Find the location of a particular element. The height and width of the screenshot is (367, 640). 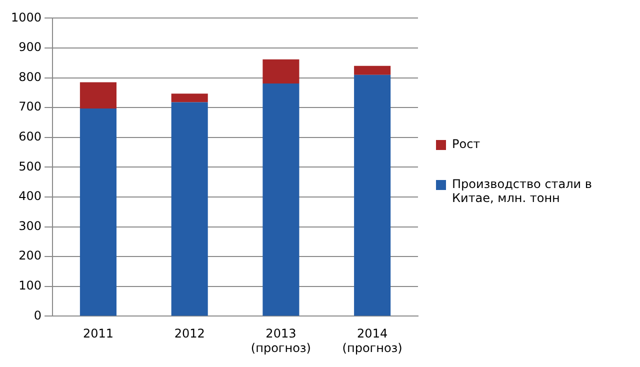

y-tick-label: 600 is located at coordinates (30, 137).